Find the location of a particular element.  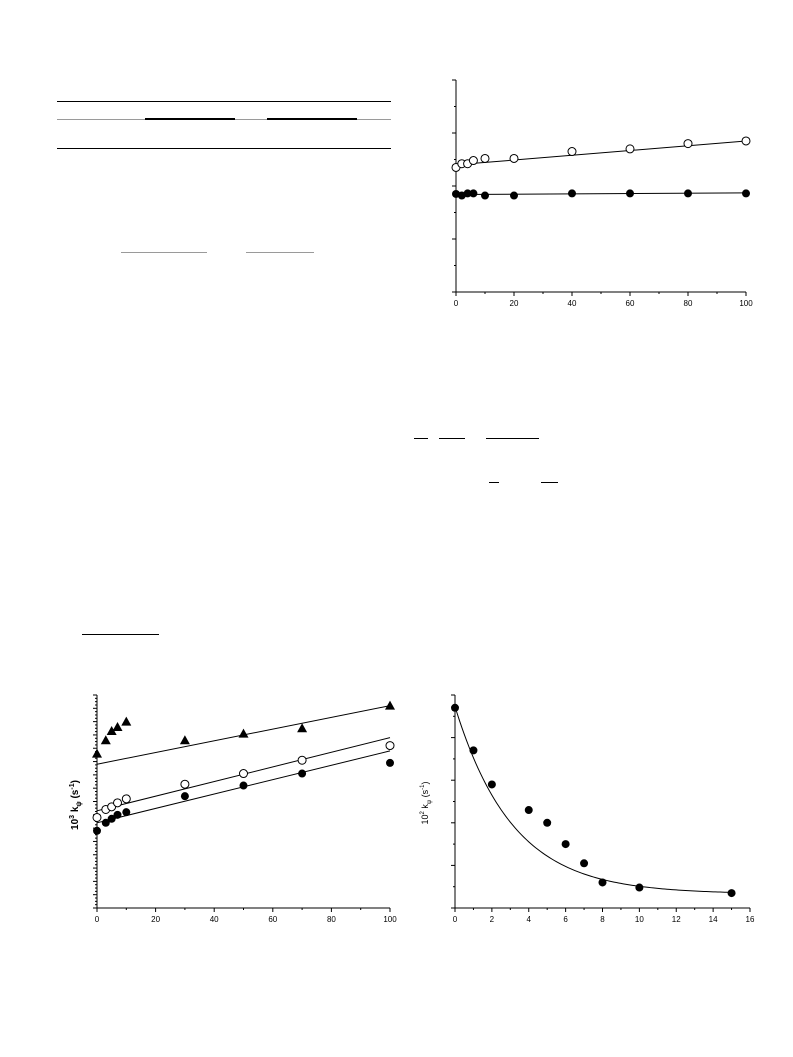

x-tick-label: 10 is located at coordinates (639, 919).